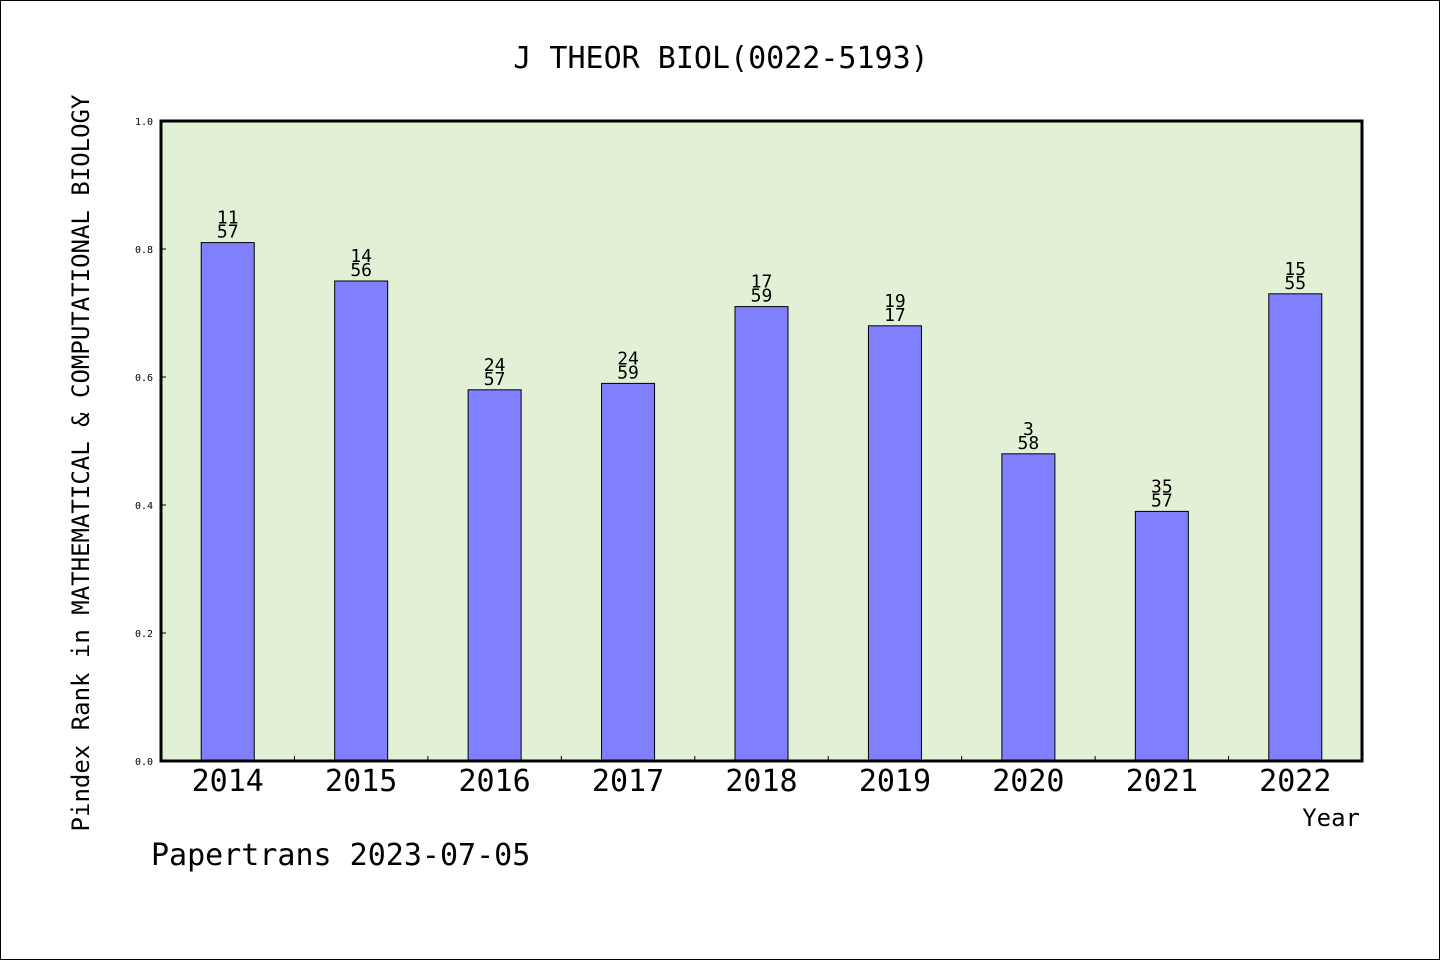 The width and height of the screenshot is (1440, 963). What do you see at coordinates (628, 572) in the screenshot?
I see `bar-2017` at bounding box center [628, 572].